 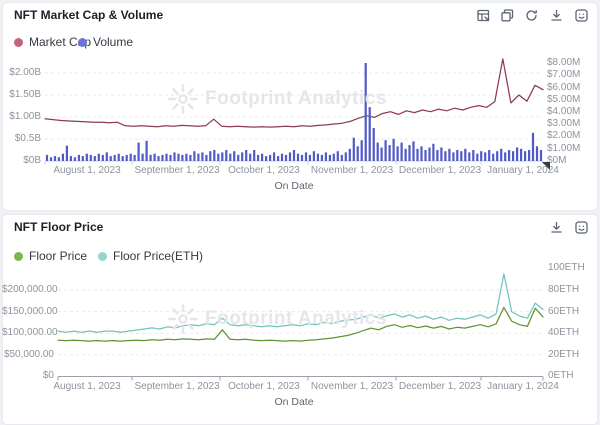 What do you see at coordinates (564, 99) in the screenshot?
I see `y-tick: $5.00M` at bounding box center [564, 99].